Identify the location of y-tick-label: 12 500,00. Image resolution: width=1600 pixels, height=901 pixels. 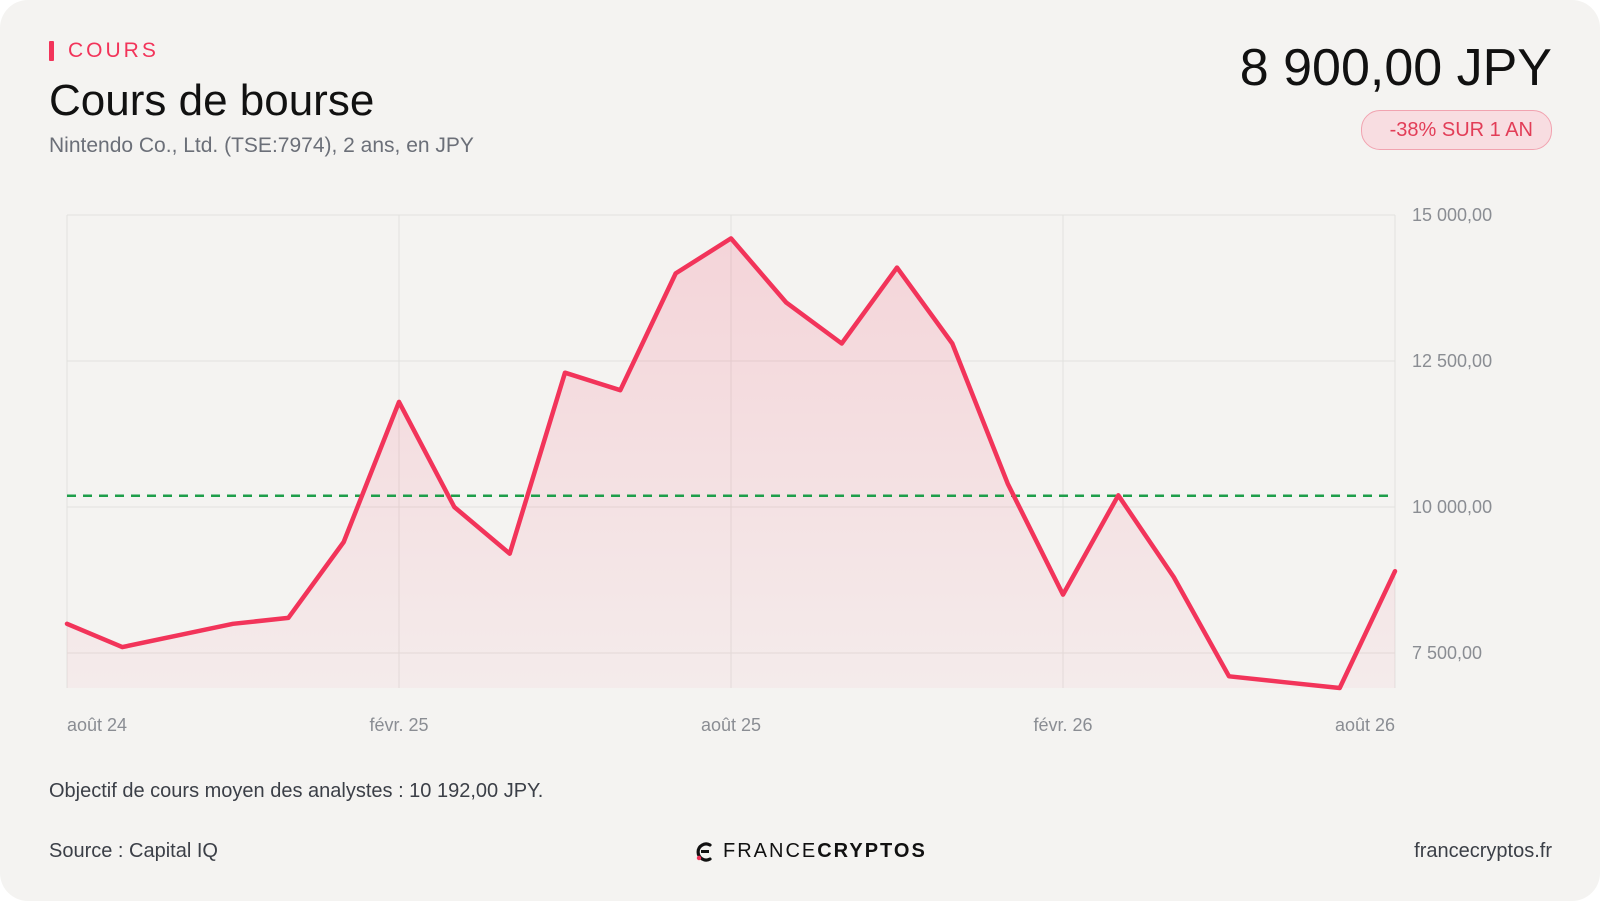
(1452, 361).